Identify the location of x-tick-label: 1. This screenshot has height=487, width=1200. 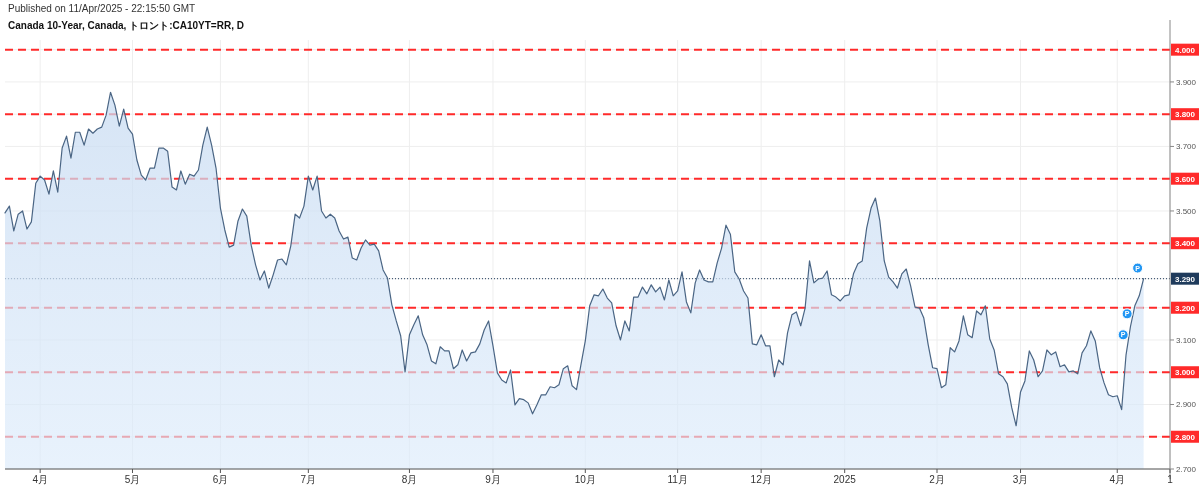
(1170, 479).